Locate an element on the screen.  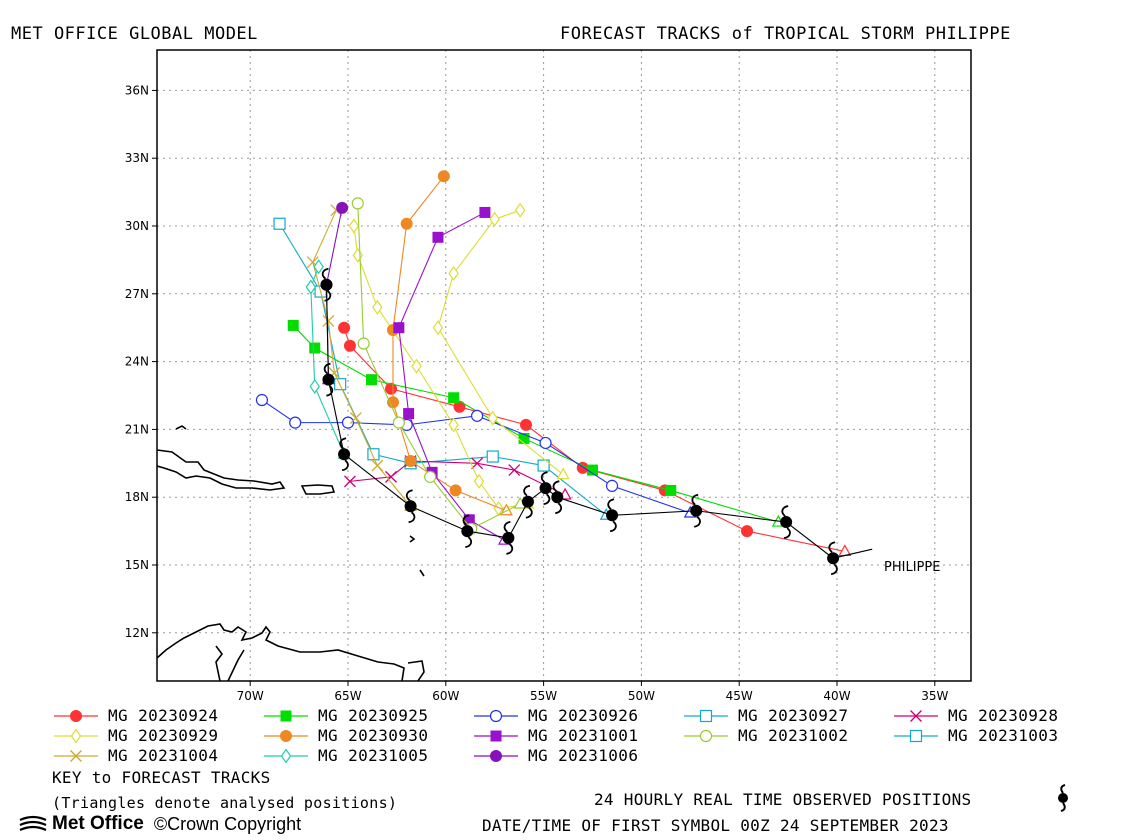
met-office-logo-text: Met Office is located at coordinates (98, 823).